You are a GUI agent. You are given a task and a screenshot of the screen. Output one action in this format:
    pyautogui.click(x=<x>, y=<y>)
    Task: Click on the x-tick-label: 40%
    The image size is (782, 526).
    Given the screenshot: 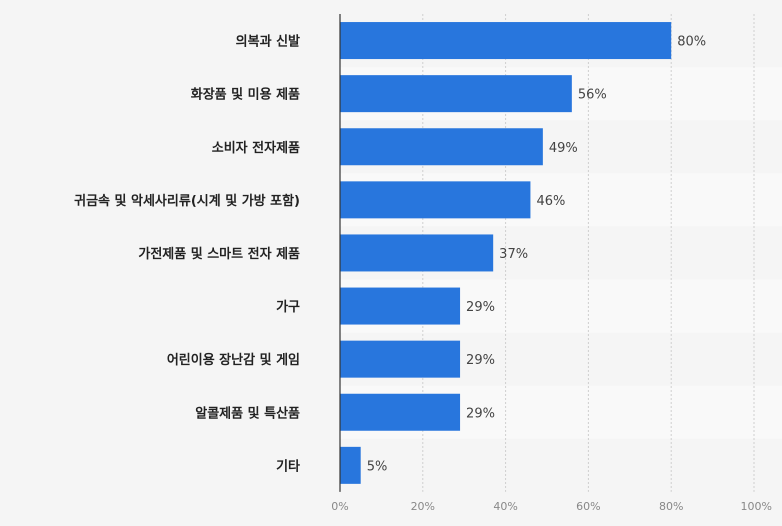 What is the action you would take?
    pyautogui.click(x=505, y=506)
    